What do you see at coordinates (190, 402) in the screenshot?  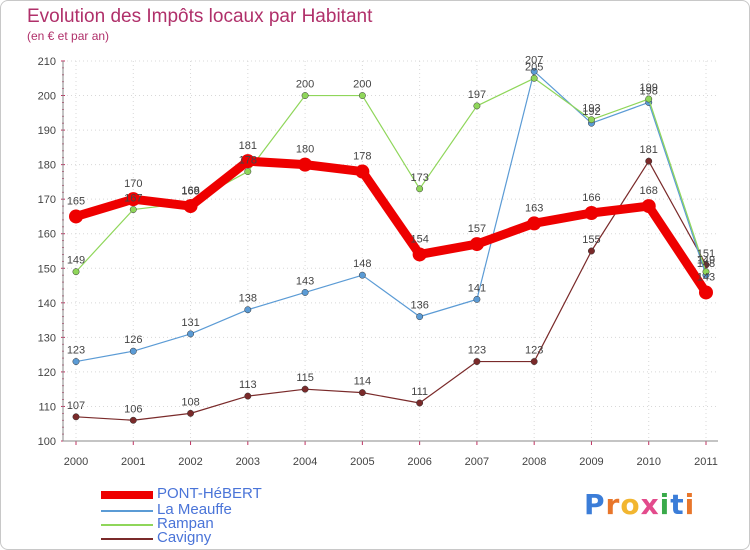 I see `data-label: 108` at bounding box center [190, 402].